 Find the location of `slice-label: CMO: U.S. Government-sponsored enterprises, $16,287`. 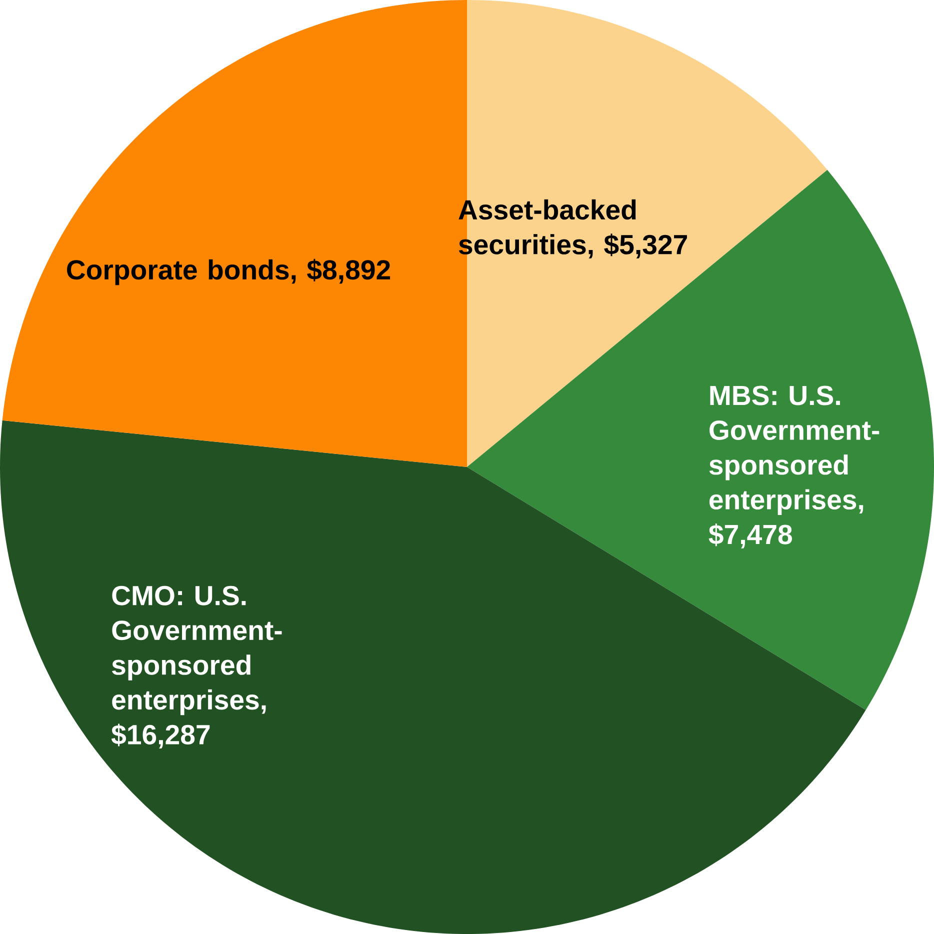

slice-label: CMO: U.S. Government-sponsored enterprises, $16,287 is located at coordinates (196, 667).